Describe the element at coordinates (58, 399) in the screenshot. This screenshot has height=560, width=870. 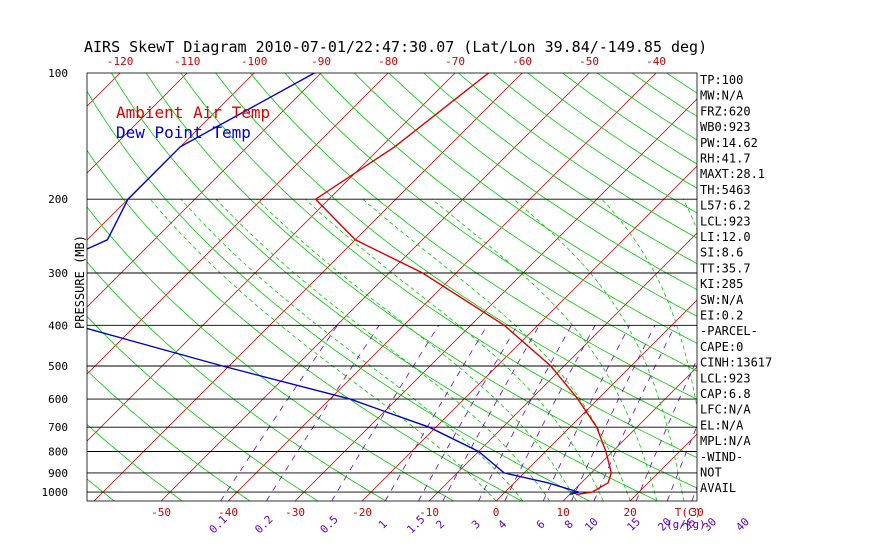
I see `pressure-tick-label: 600` at that location.